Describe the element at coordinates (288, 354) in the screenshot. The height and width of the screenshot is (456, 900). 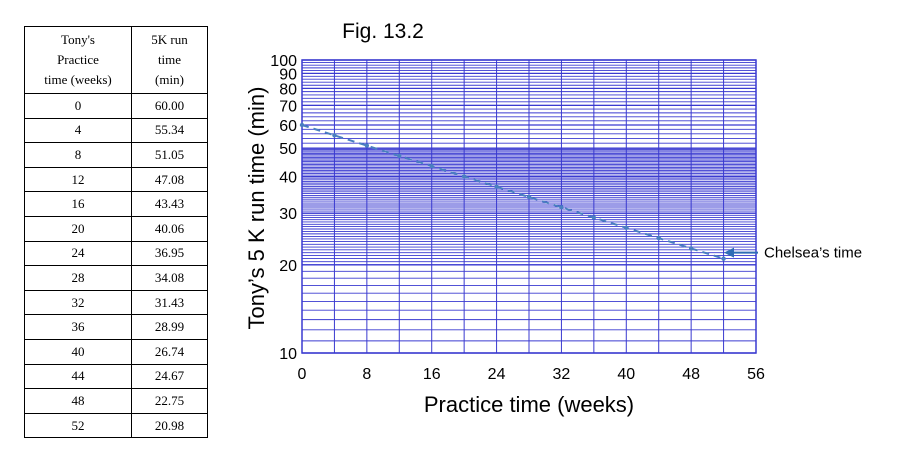
I see `y-tick-label: 10` at that location.